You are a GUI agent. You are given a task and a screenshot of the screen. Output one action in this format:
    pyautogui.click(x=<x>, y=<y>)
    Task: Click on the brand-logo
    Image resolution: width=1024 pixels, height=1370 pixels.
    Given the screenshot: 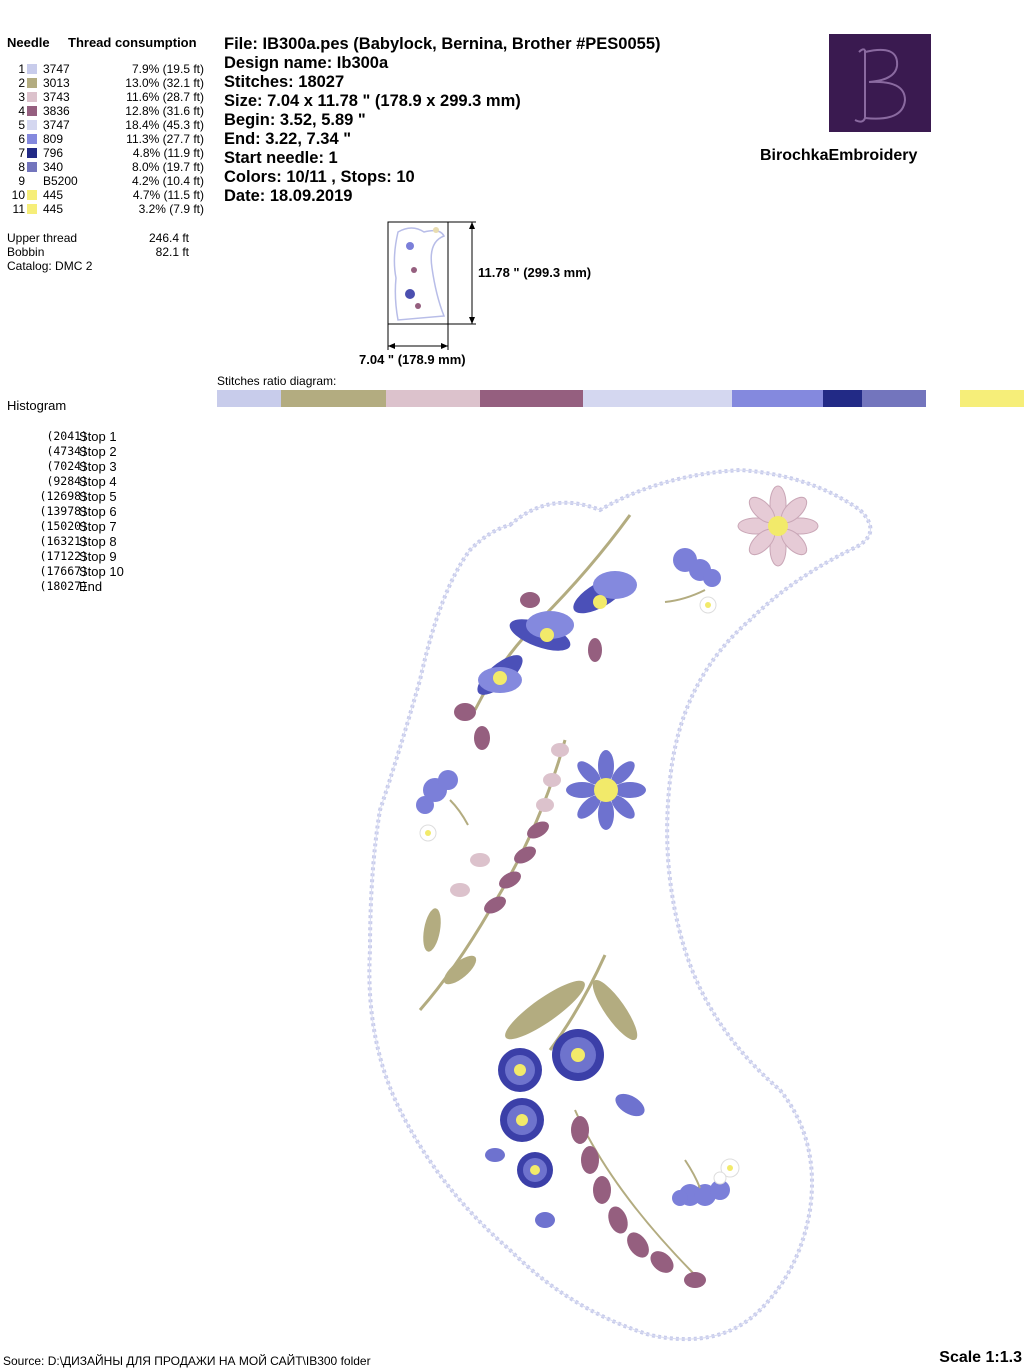 What is the action you would take?
    pyautogui.click(x=880, y=83)
    